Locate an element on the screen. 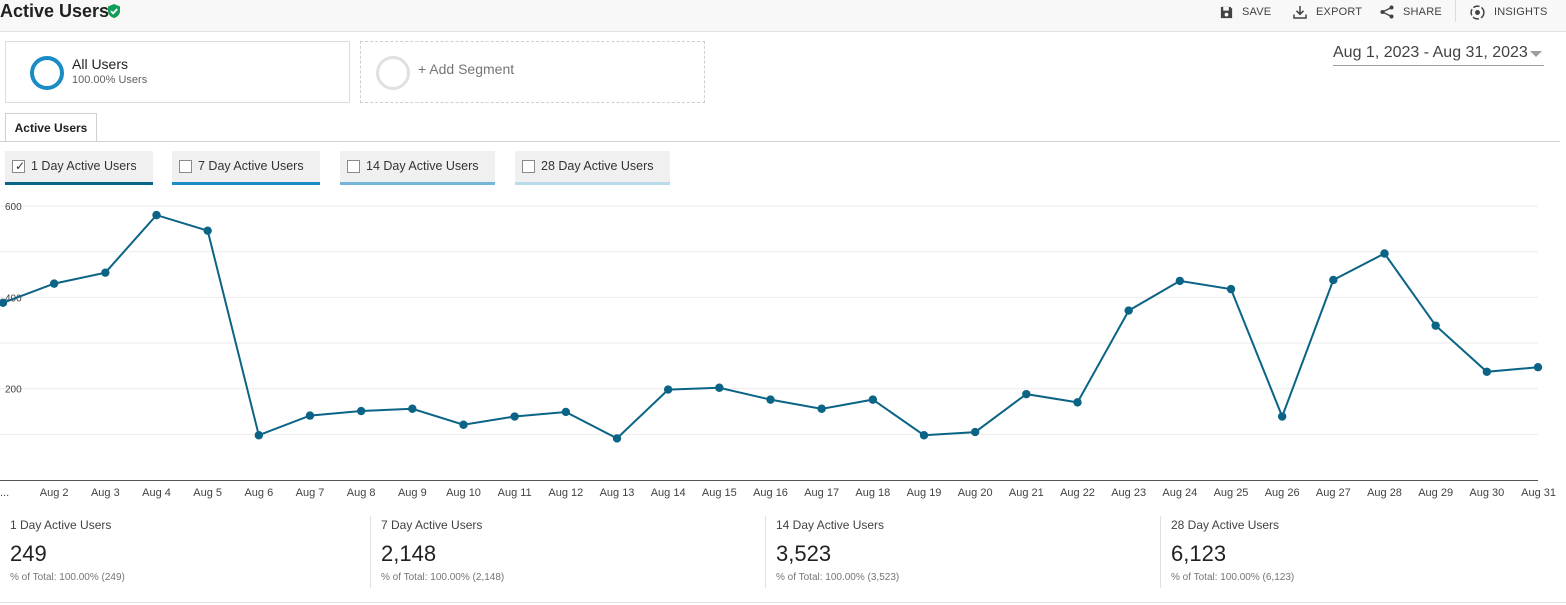 Image resolution: width=1566 pixels, height=605 pixels. metric-label-7day: 7 Day Active Users is located at coordinates (251, 166).